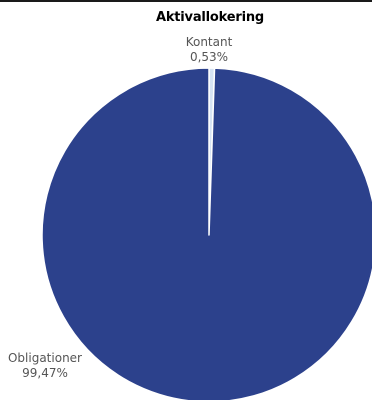 The width and height of the screenshot is (372, 400). Describe the element at coordinates (209, 57) in the screenshot. I see `slice-value-kontant: 0,53%` at that location.